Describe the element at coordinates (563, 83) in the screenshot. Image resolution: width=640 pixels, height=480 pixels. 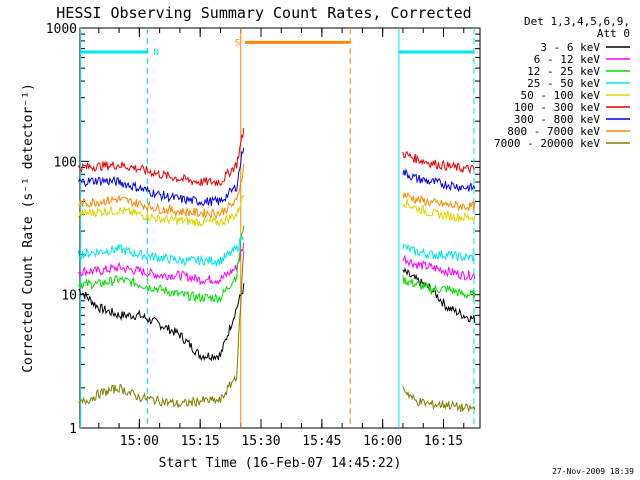
I see `legend-label: 25 - 50 keV` at that location.